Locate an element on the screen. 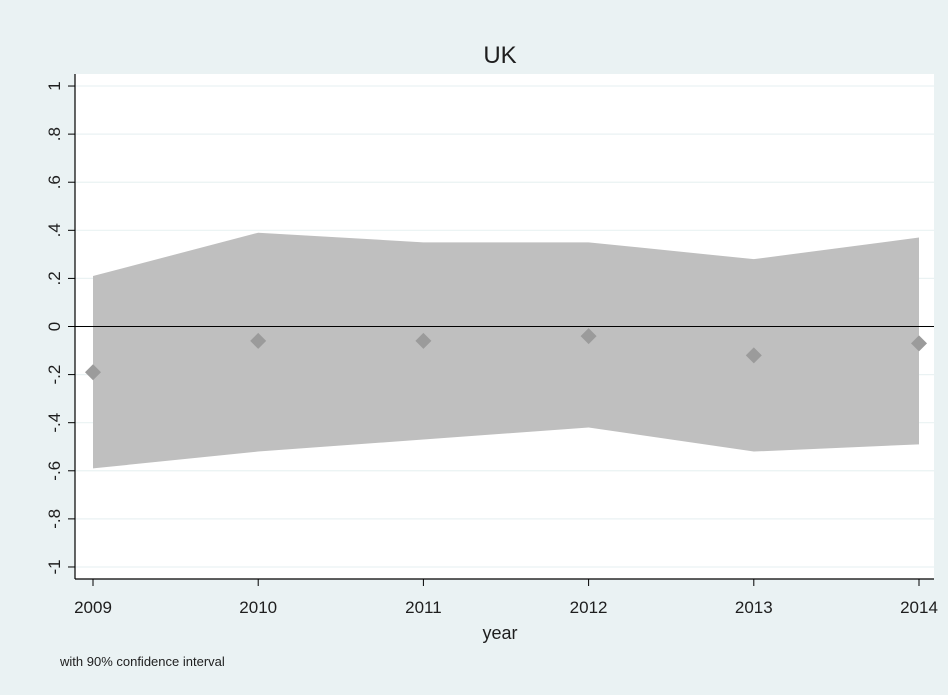 The height and width of the screenshot is (695, 948). y-tick-label: -.6 is located at coordinates (54, 471).